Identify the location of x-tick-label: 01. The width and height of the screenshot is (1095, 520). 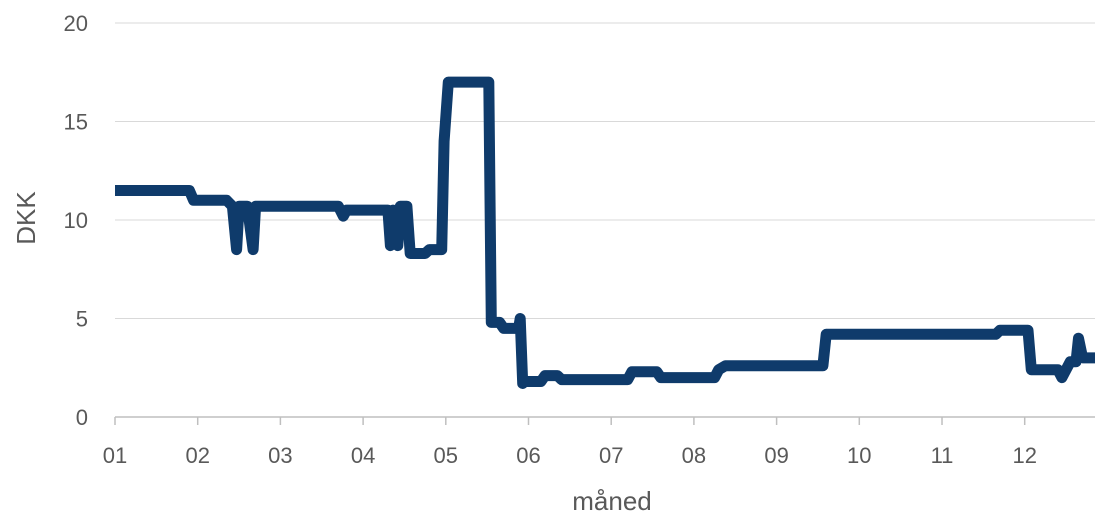
(115, 455).